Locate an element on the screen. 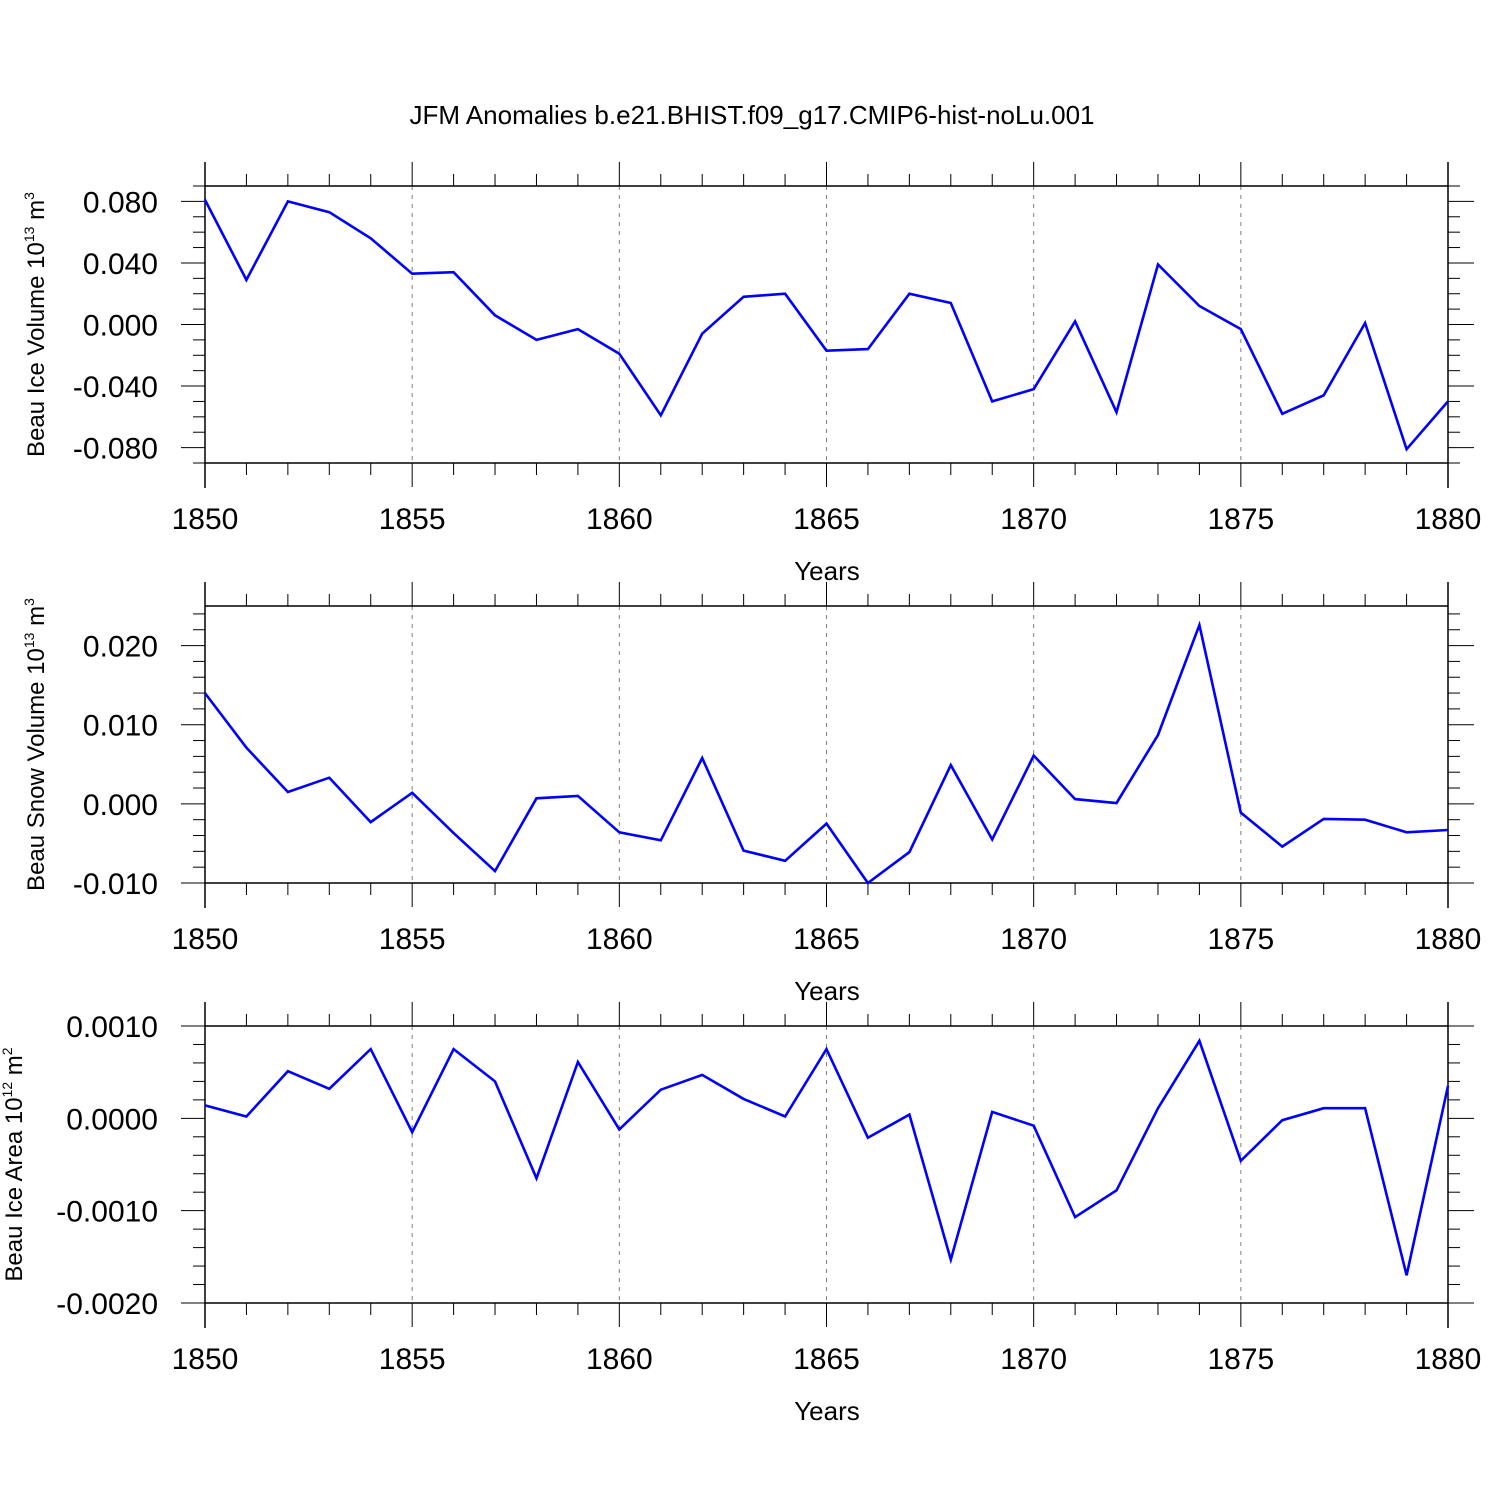 This screenshot has height=1500, width=1500. y-axis-title-text: Beau Ice Volume 10 is located at coordinates (36, 349).